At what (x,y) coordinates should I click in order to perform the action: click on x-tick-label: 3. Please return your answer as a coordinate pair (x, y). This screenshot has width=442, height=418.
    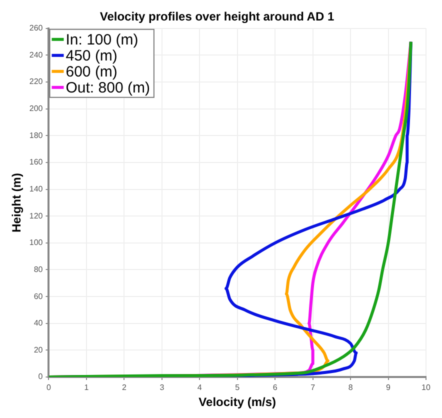
    Looking at the image, I should click on (162, 387).